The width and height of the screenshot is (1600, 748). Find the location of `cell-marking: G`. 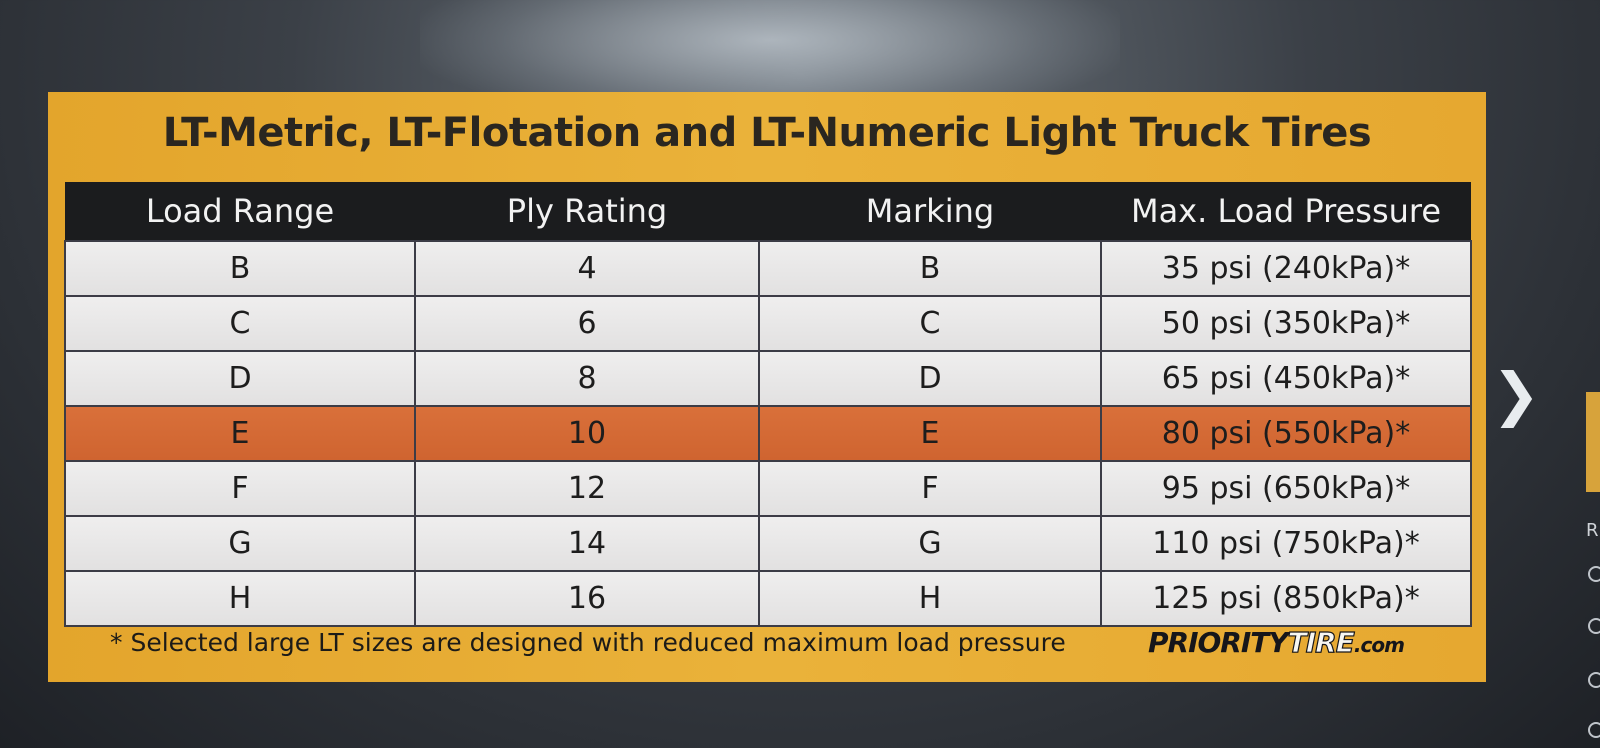

cell-marking: G is located at coordinates (930, 543).